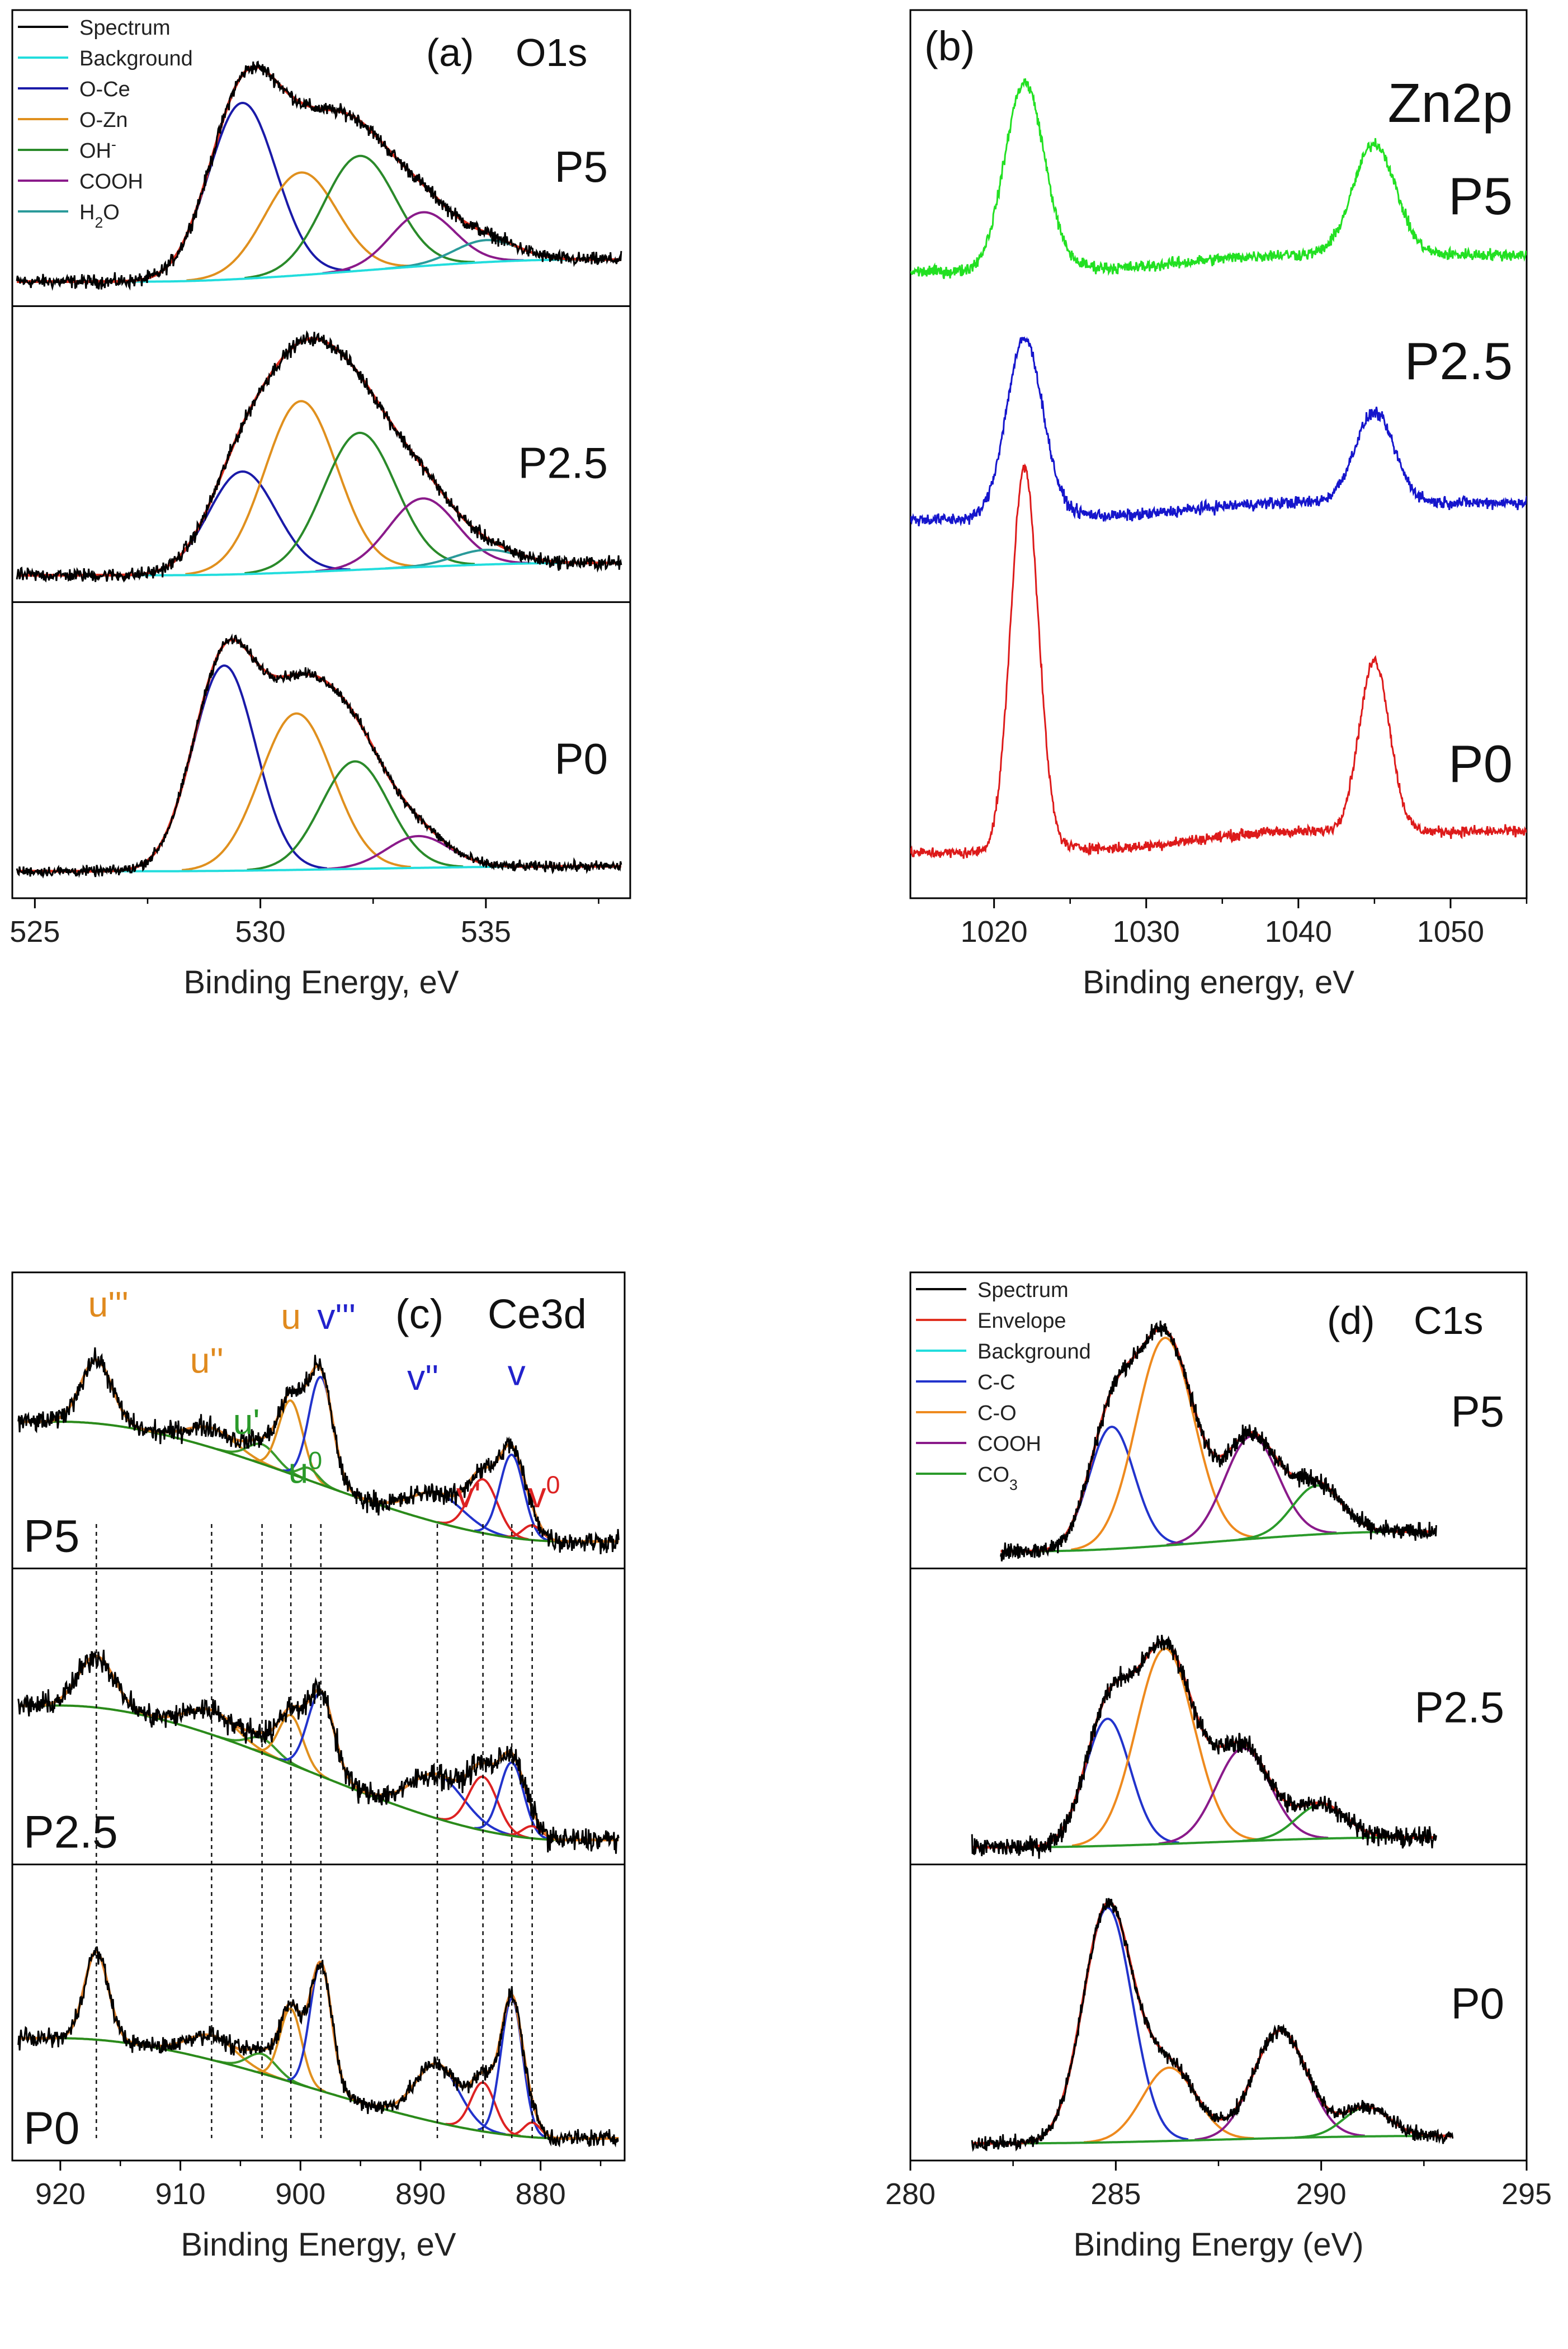 This screenshot has width=1568, height=2349. I want to click on x-tick-label: 890, so click(420, 2194).